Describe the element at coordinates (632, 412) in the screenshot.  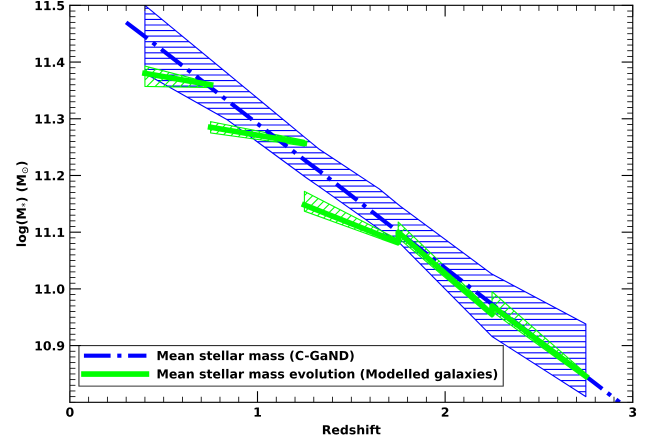
I see `x-tick-label: 3` at that location.